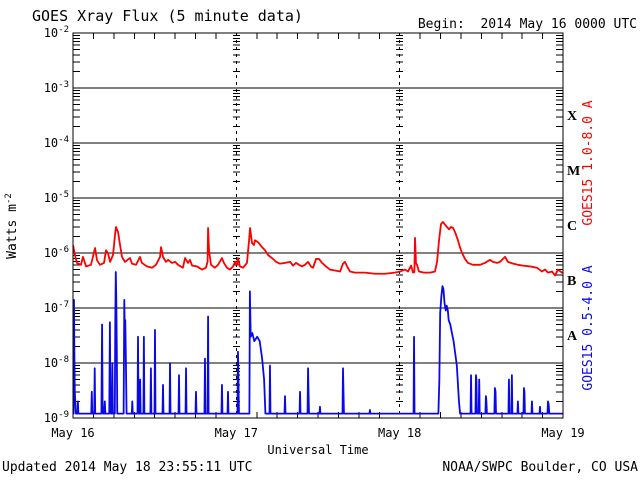  I want to click on page-title: GOES Xray Flux (5 minute data), so click(167, 16).